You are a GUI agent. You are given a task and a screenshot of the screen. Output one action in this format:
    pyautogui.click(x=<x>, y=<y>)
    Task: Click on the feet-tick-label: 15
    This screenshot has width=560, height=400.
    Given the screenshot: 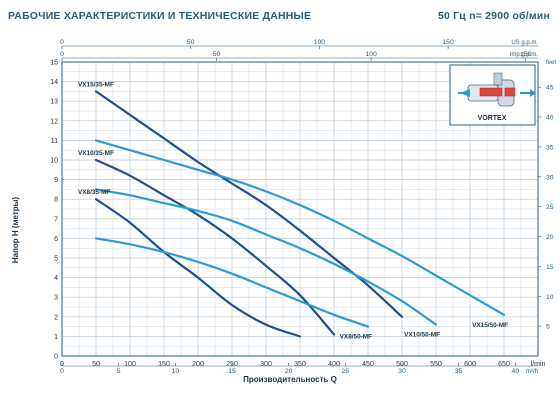 What is the action you would take?
    pyautogui.click(x=550, y=267)
    